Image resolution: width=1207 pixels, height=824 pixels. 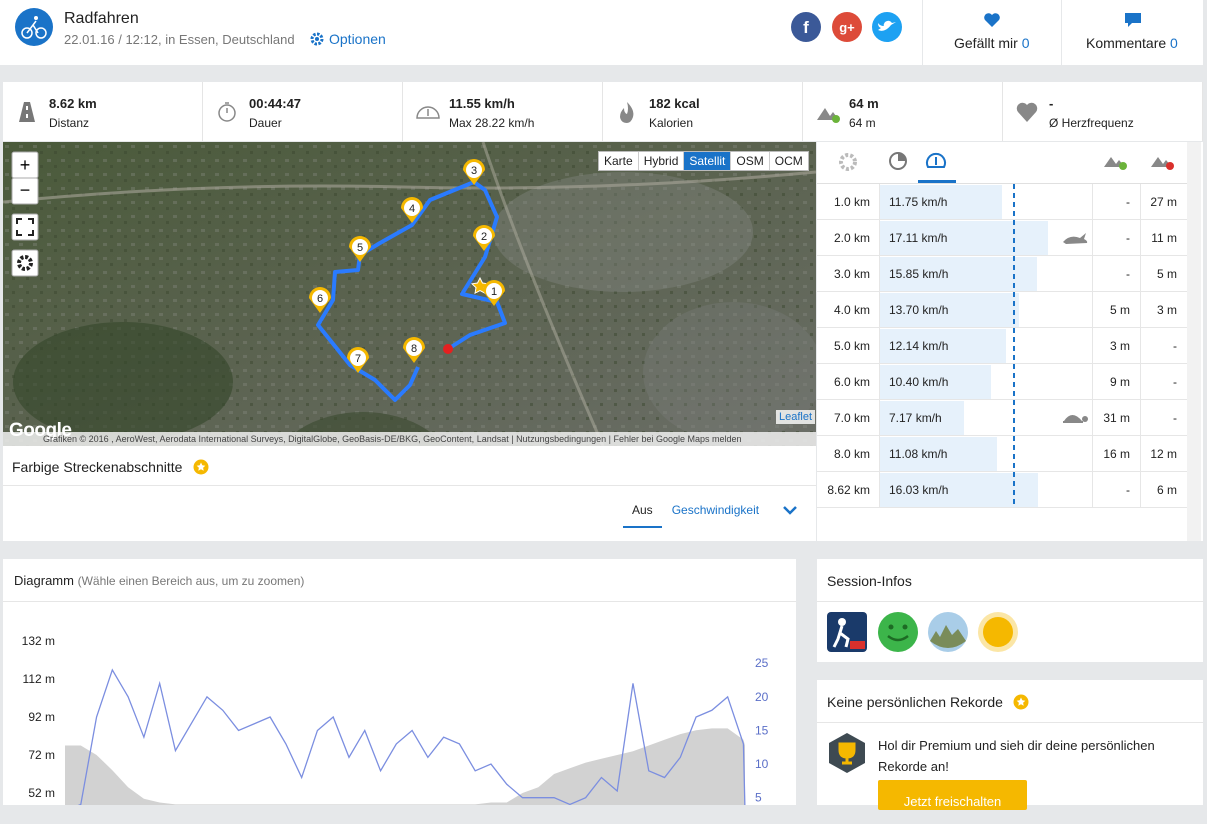 What do you see at coordinates (851, 274) in the screenshot?
I see `split-distance: 3.0 km` at bounding box center [851, 274].